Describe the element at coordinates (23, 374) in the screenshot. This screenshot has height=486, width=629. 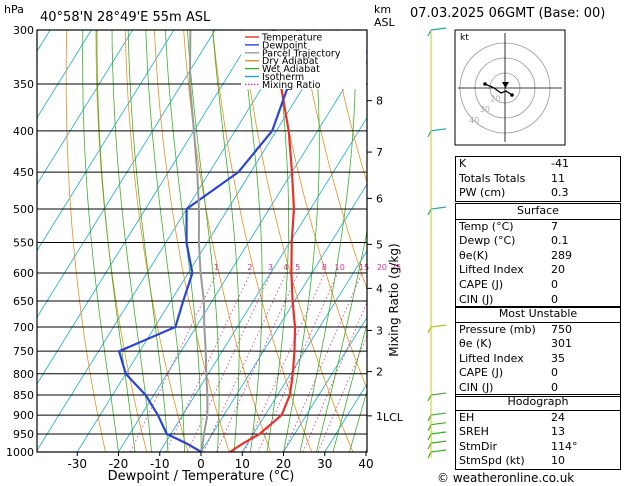
I see `pressure-tick-label: 800` at that location.